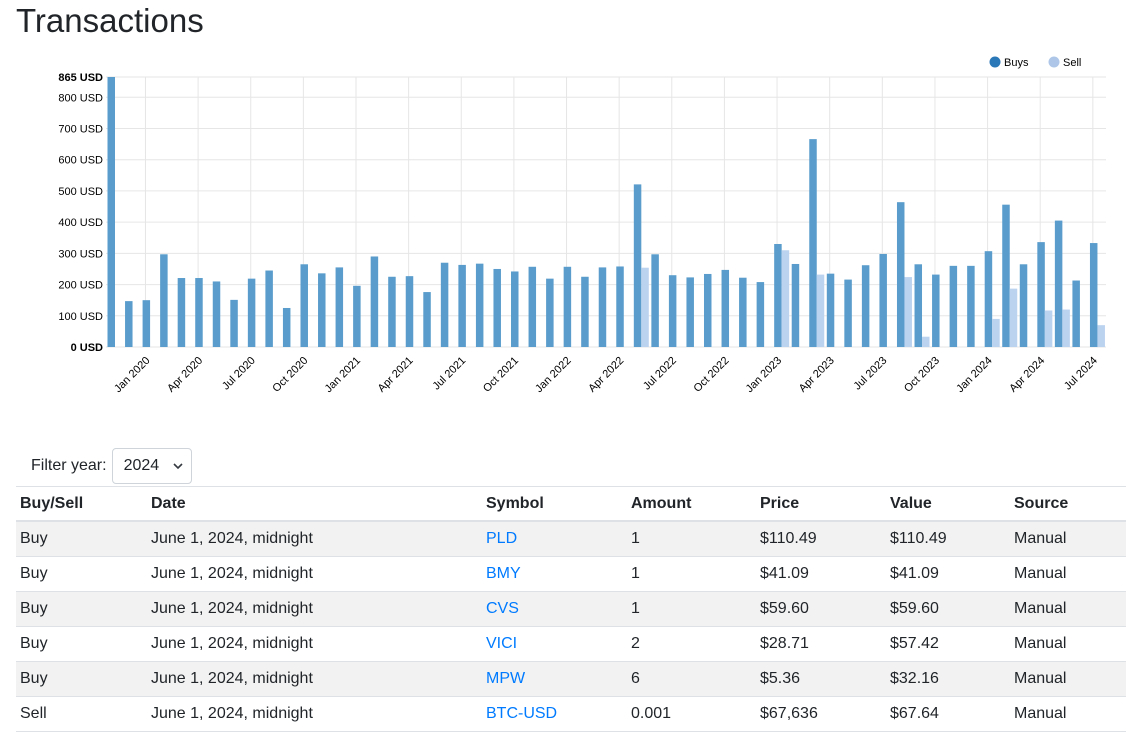 This screenshot has height=732, width=1137. What do you see at coordinates (1054, 62) in the screenshot?
I see `legend-sell-marker` at bounding box center [1054, 62].